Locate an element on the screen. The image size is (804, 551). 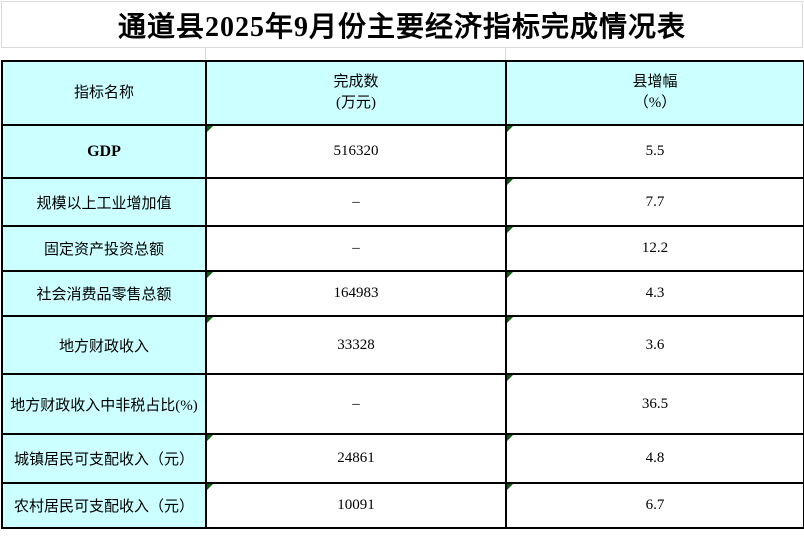
indicator-name-cell: 农村居民可支配收入（元） is located at coordinates (104, 505).